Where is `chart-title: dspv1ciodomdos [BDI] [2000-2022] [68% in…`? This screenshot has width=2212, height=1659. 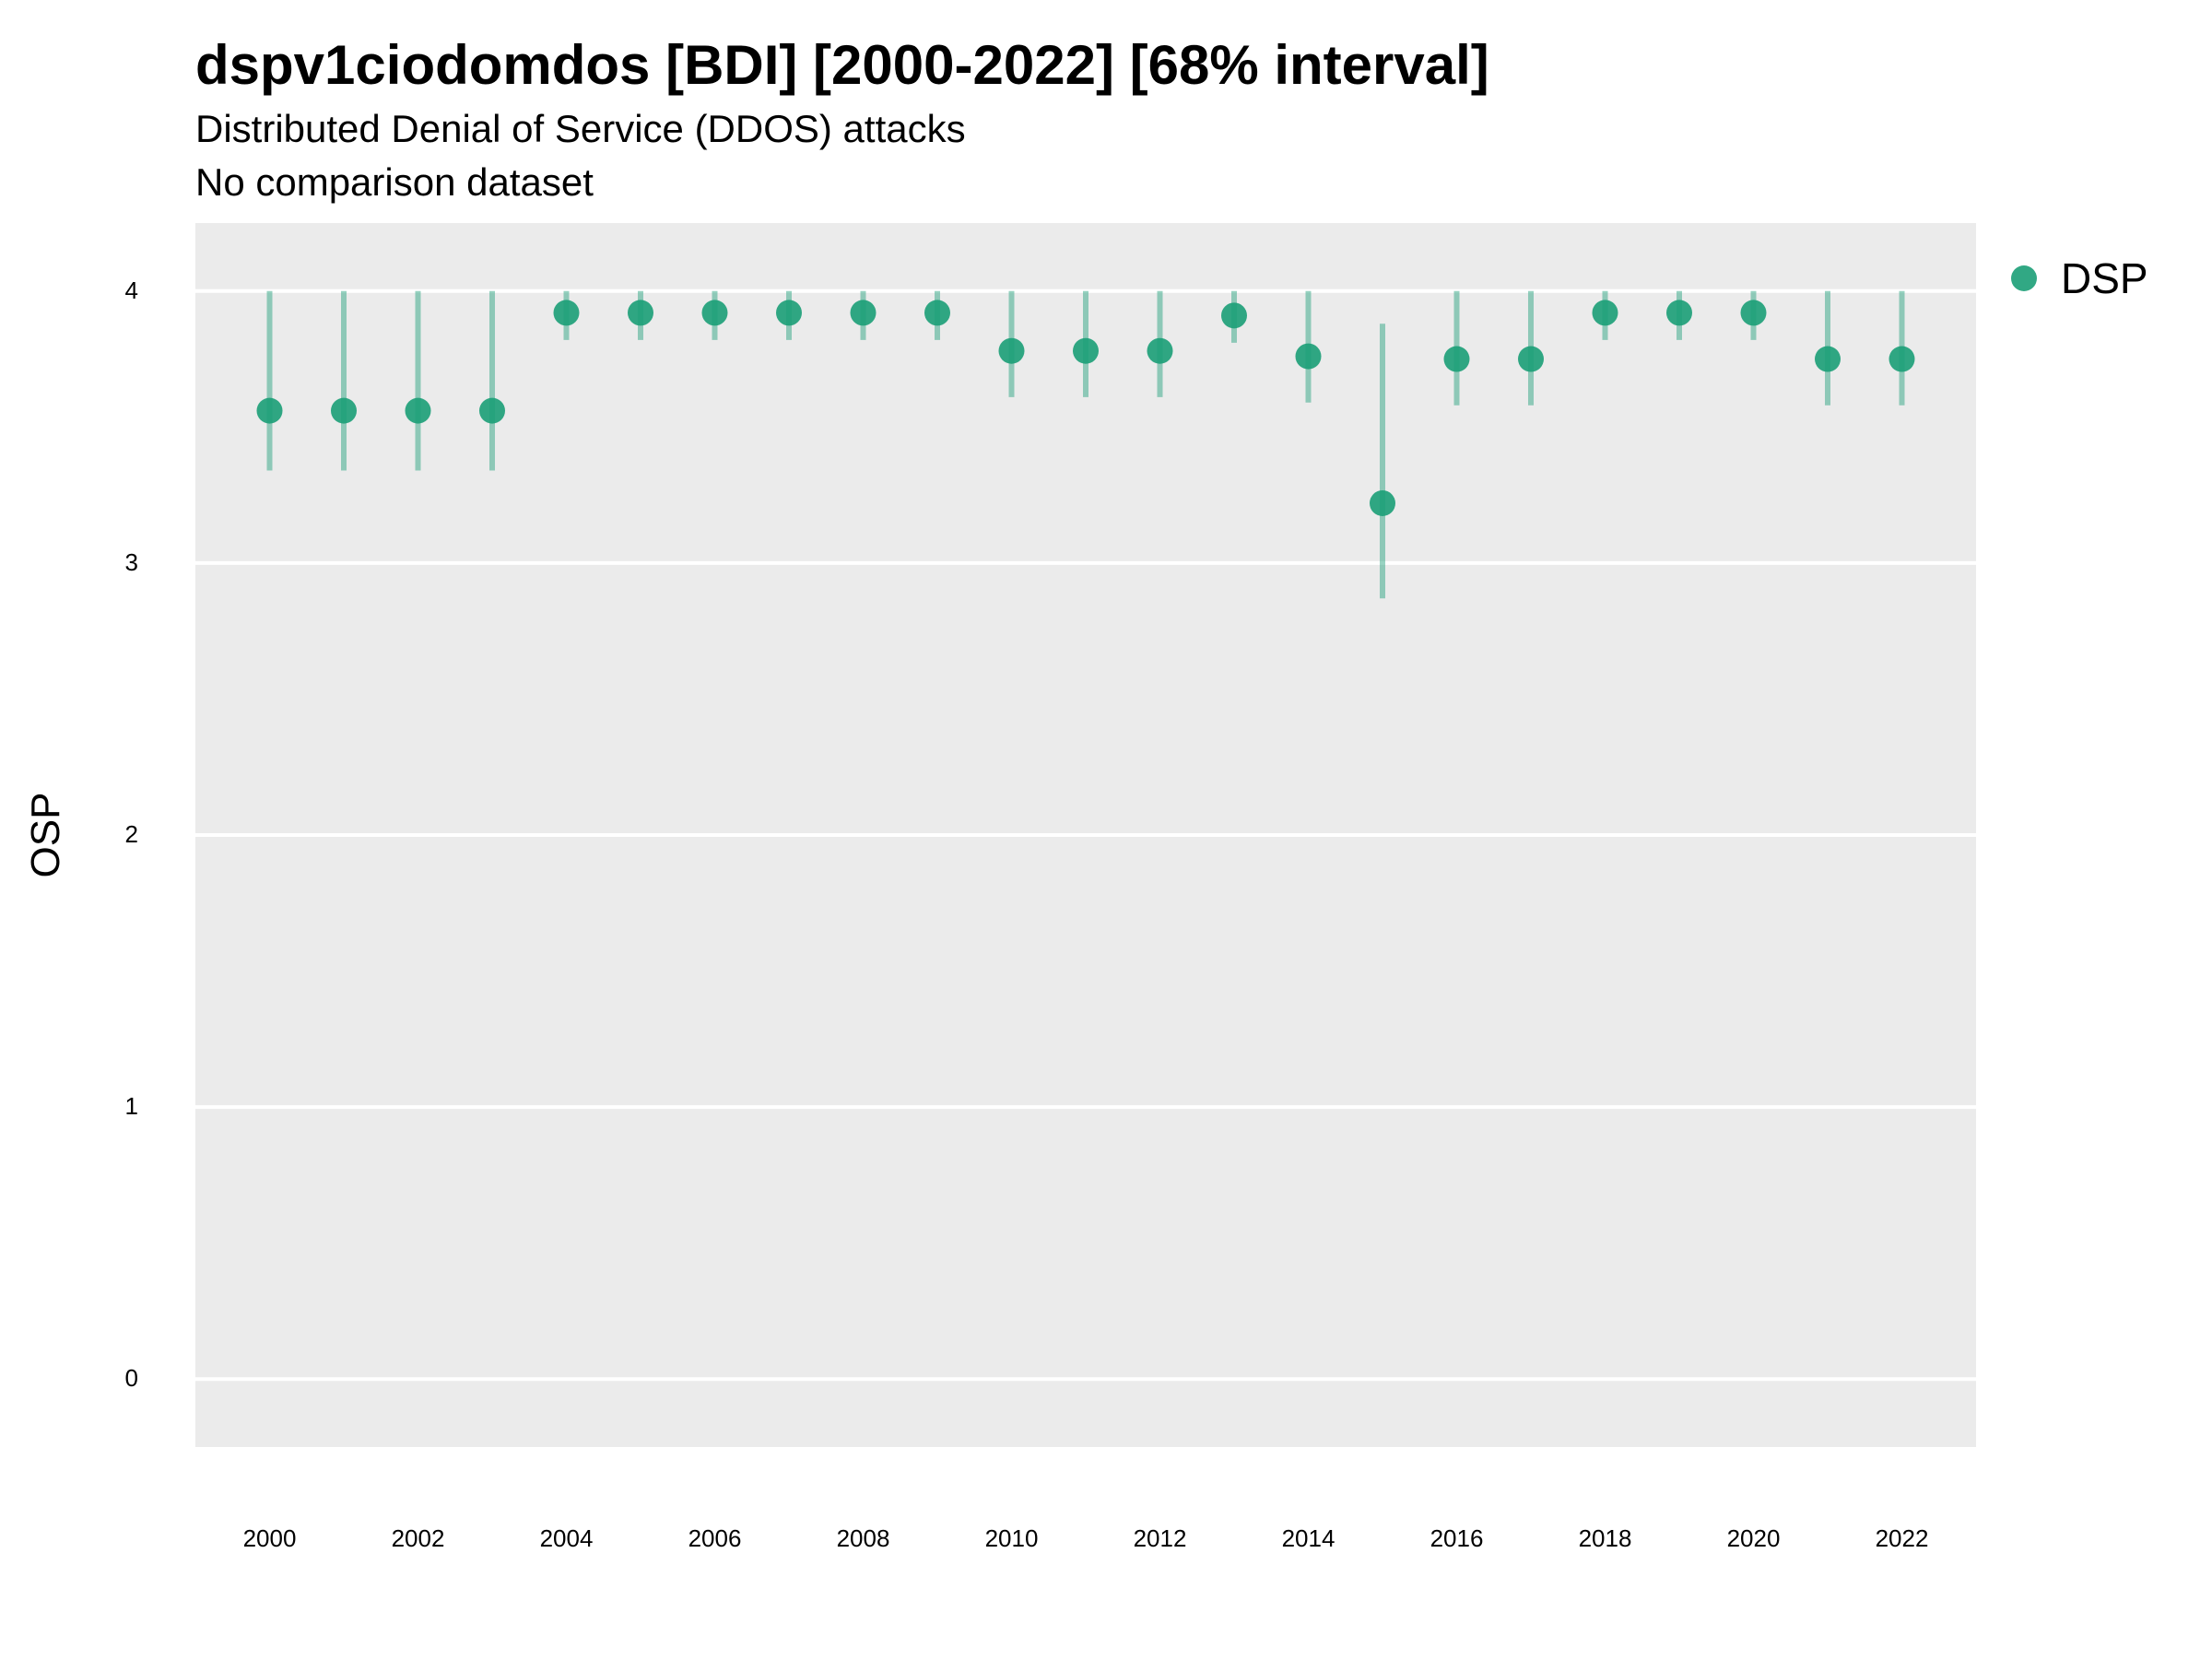
chart-title: dspv1ciodomdos [BDI] [2000-2022] [68% in… is located at coordinates (842, 65).